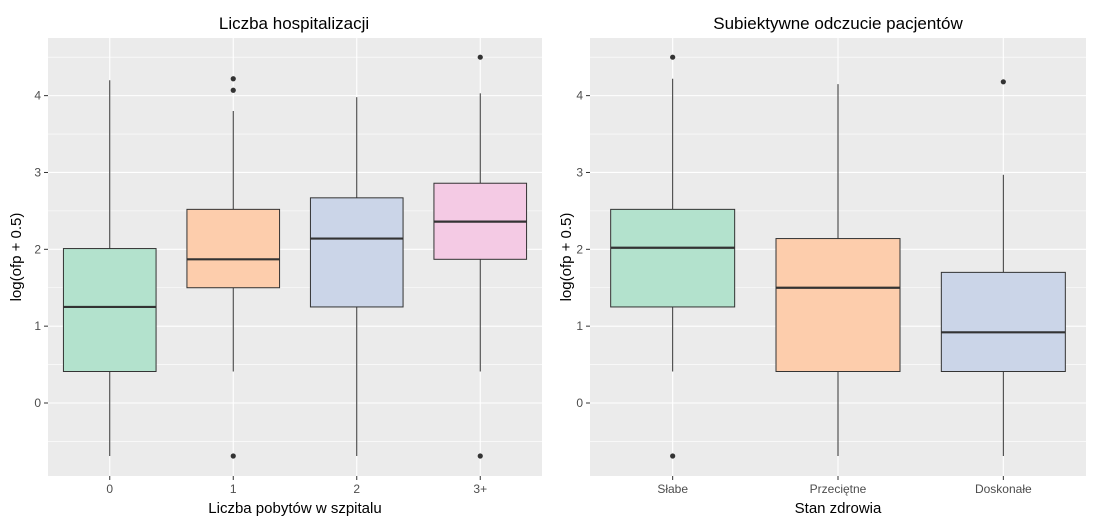  I want to click on left-x-tick-label: 2, so click(356, 489).